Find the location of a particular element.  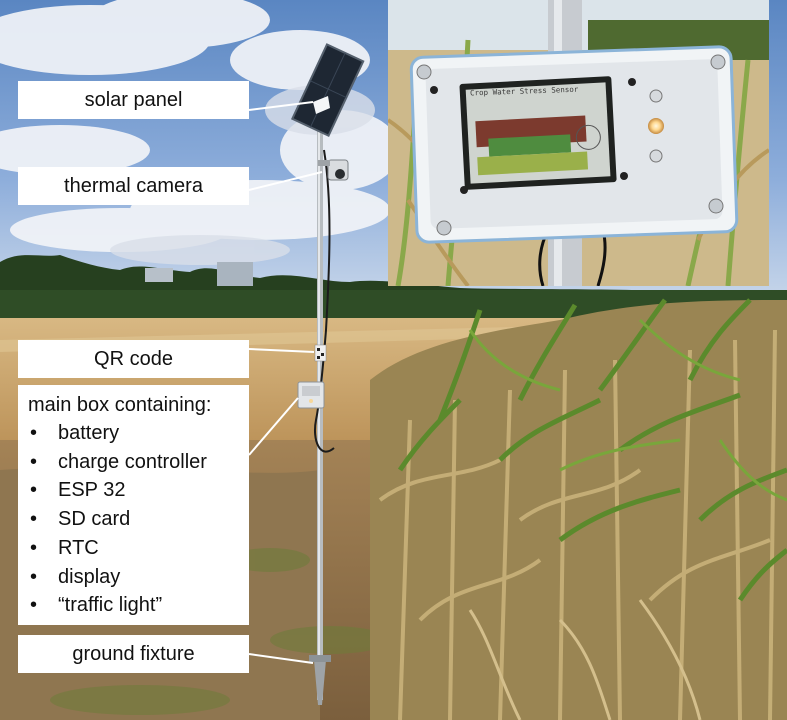

main-box-heading: main box containing: is located at coordinates (120, 405).